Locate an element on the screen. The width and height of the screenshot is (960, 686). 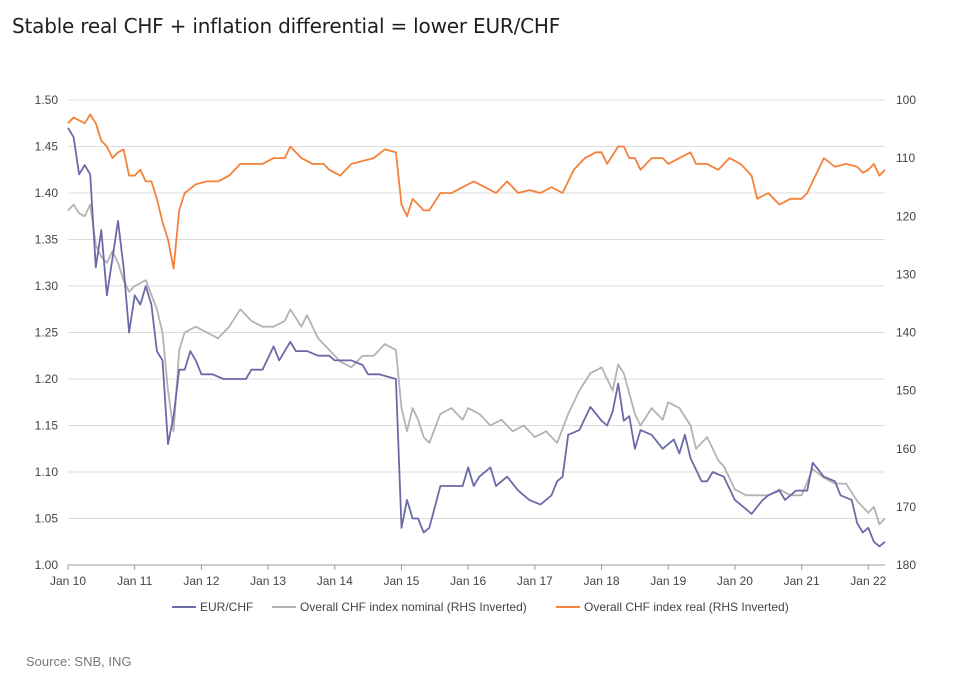
y-left-tick-label: 1.40 is located at coordinates (47, 193).